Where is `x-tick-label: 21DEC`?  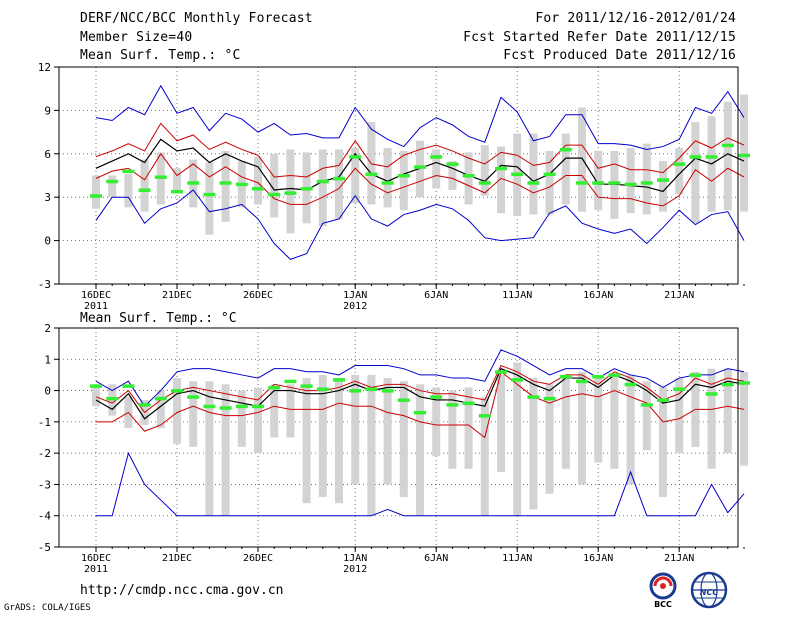 x-tick-label: 21DEC is located at coordinates (177, 558).